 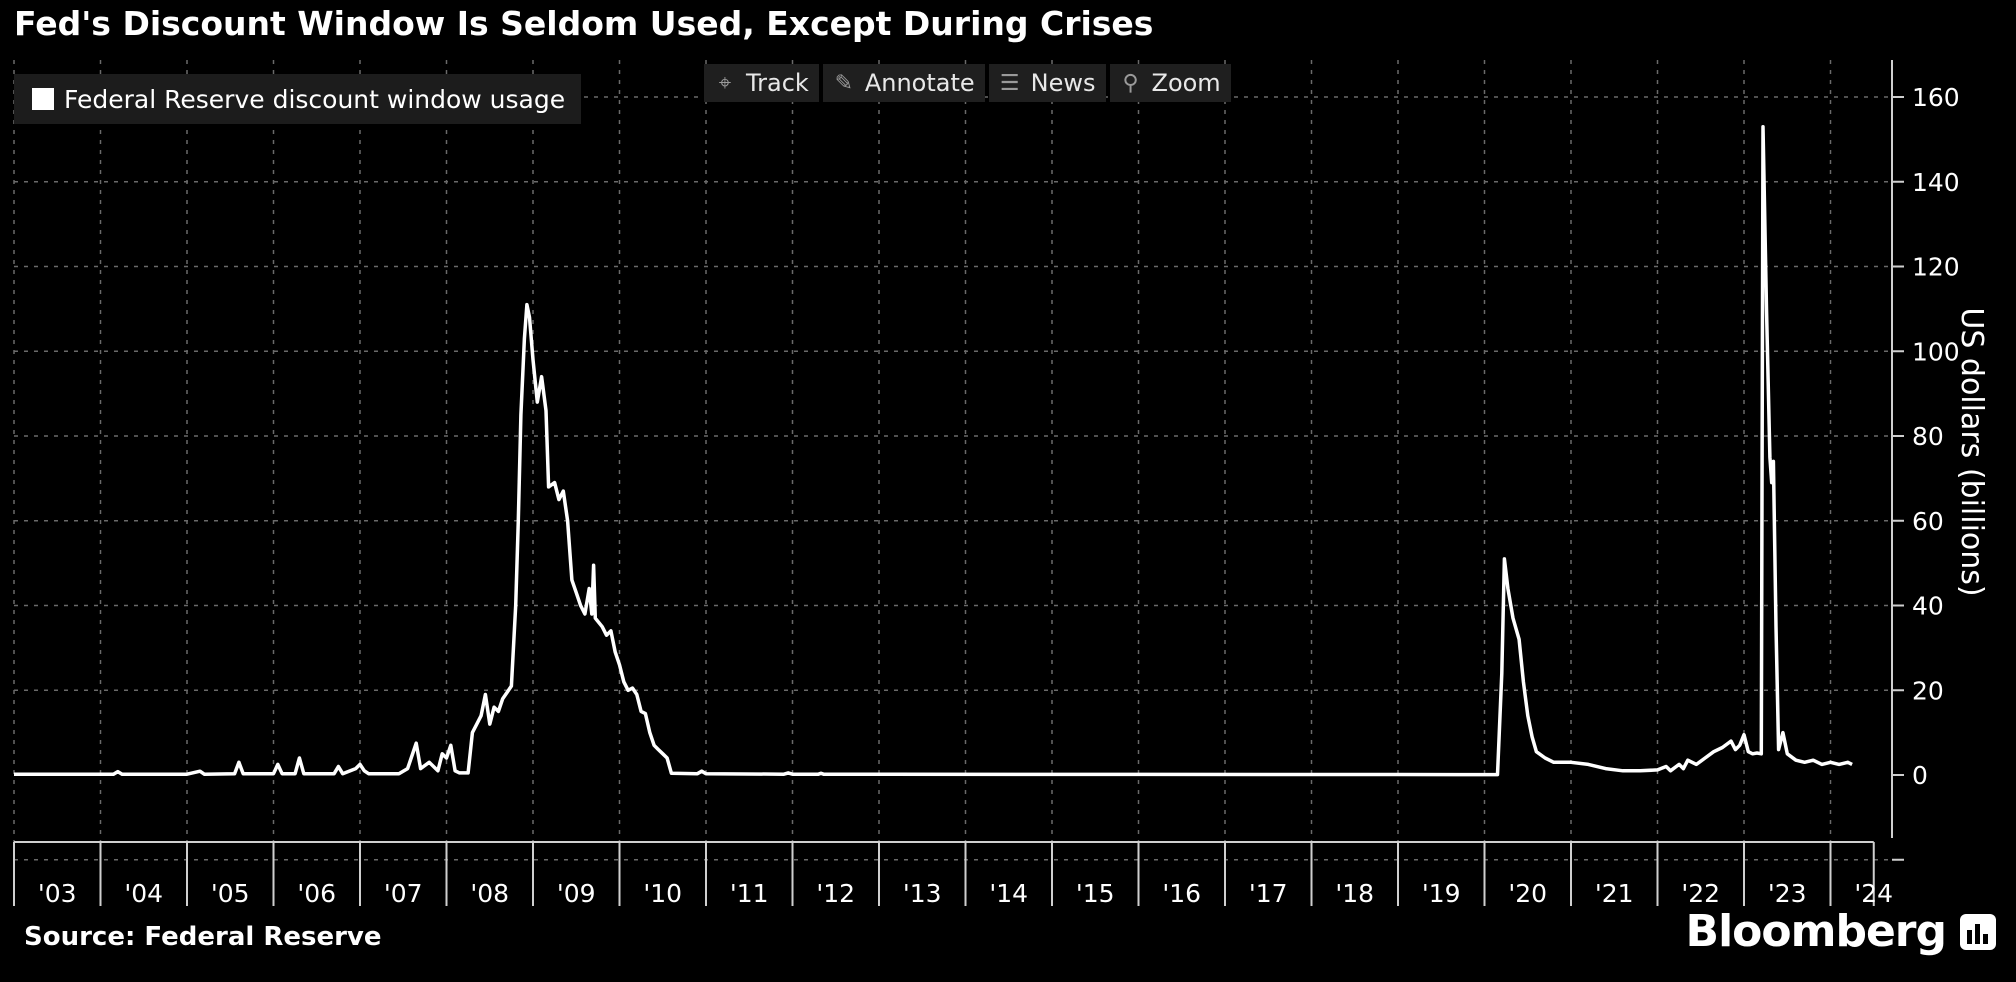 I want to click on y-tick-label: 40, so click(x=1928, y=606).